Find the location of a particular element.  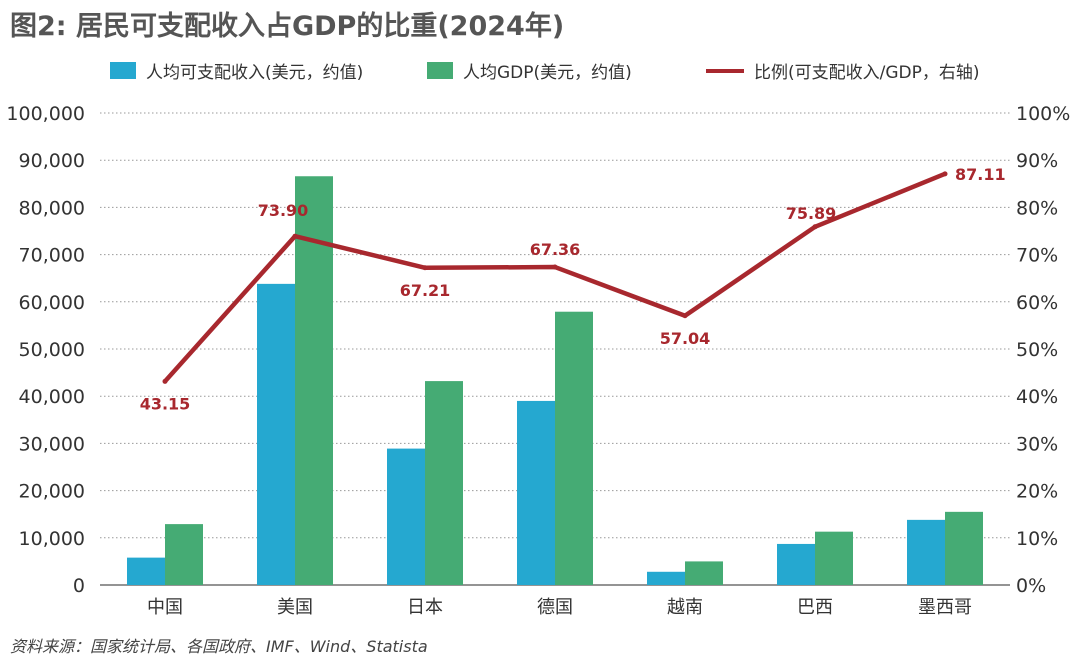

ratio-data-label: 87.11 is located at coordinates (980, 174).